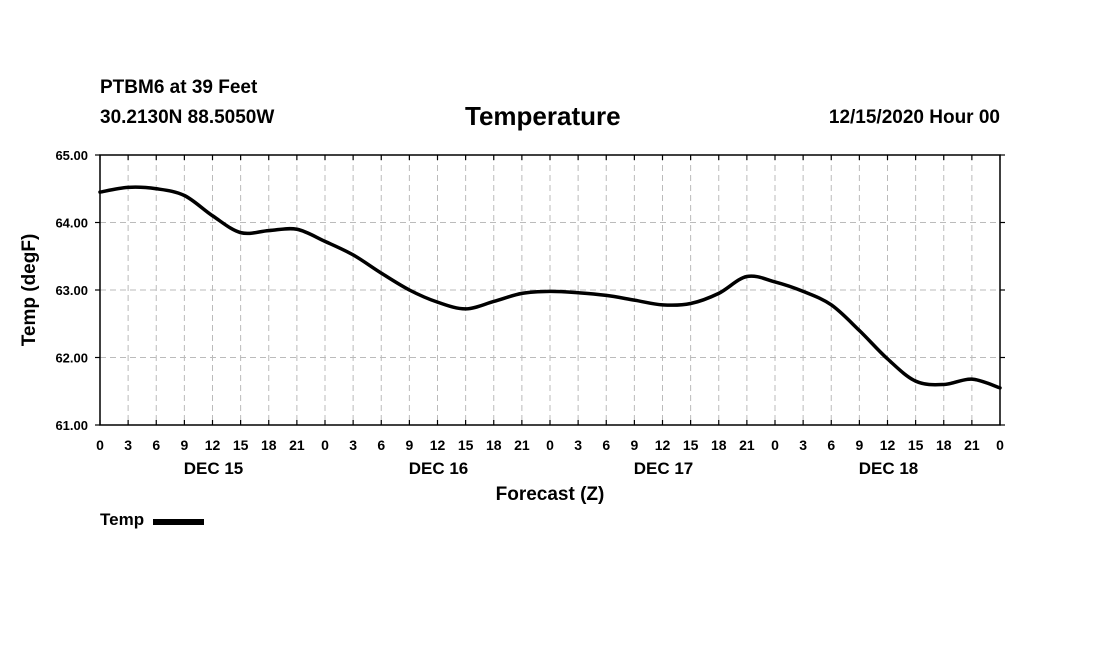 Image resolution: width=1100 pixels, height=650 pixels. Describe the element at coordinates (914, 117) in the screenshot. I see `issued-timestamp: 12/15/2020 Hour 00` at that location.